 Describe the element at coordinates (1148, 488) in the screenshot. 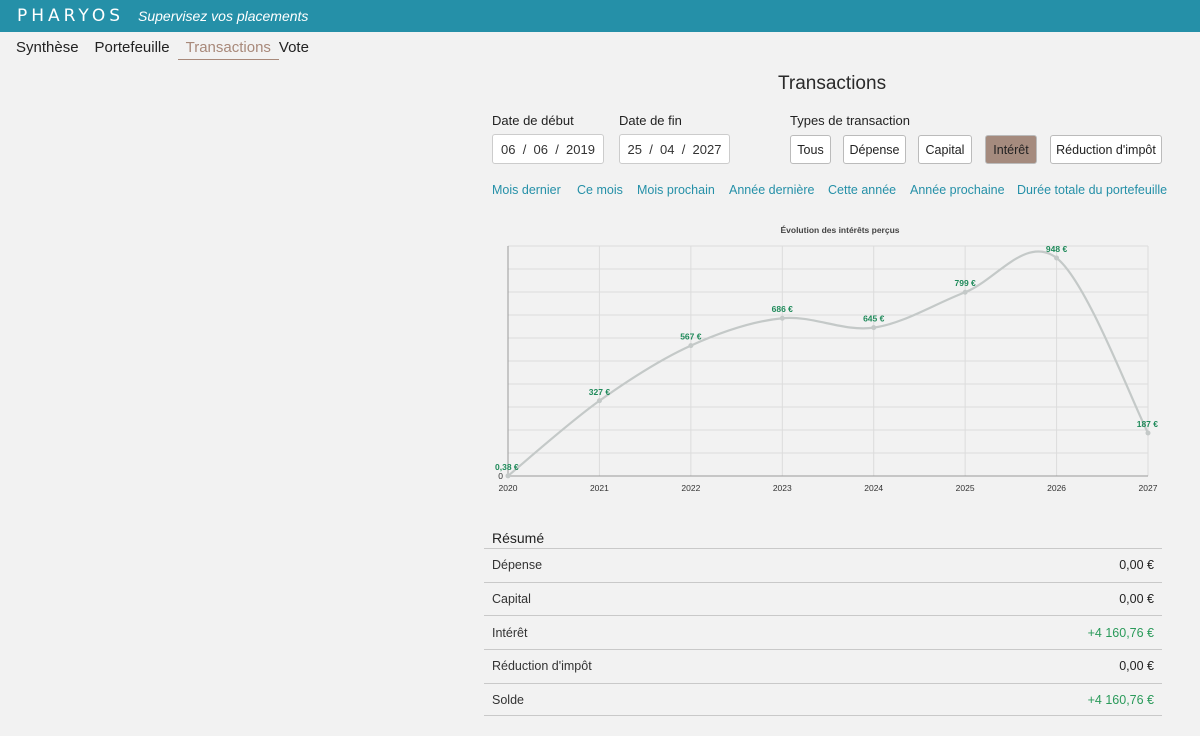

I see `x-tick-label: 2027` at that location.